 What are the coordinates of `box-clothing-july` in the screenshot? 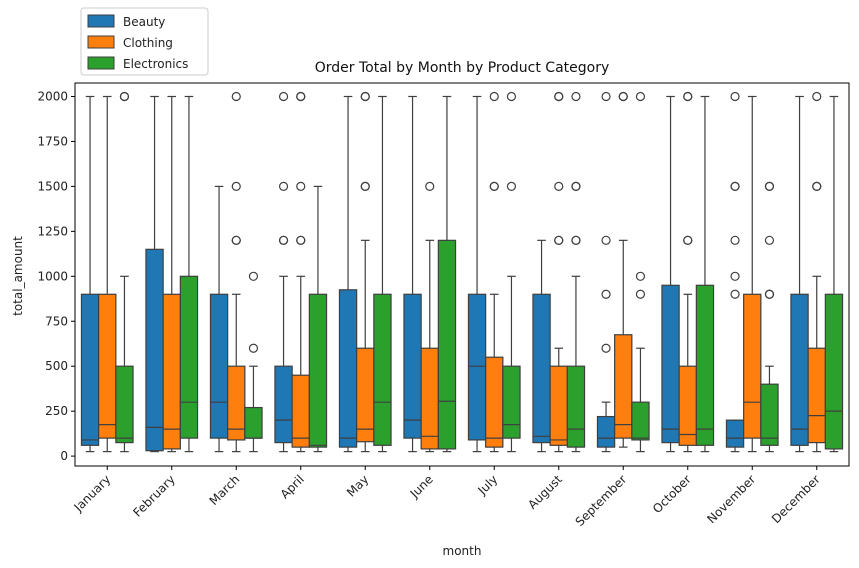 It's located at (494, 272).